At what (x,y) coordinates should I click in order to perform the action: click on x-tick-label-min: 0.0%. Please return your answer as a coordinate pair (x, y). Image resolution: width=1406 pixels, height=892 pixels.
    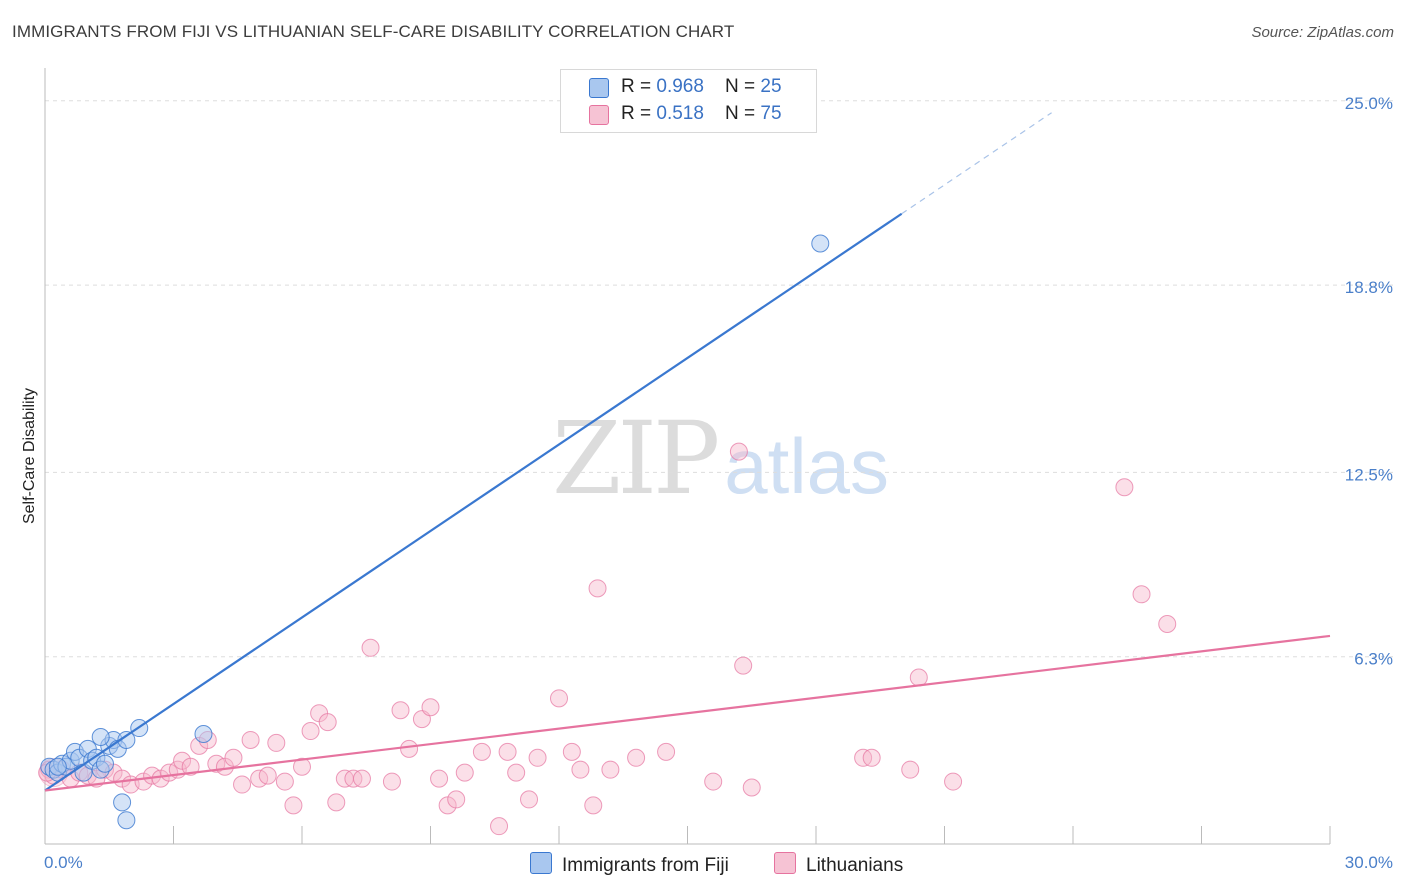
    Looking at the image, I should click on (63, 862).